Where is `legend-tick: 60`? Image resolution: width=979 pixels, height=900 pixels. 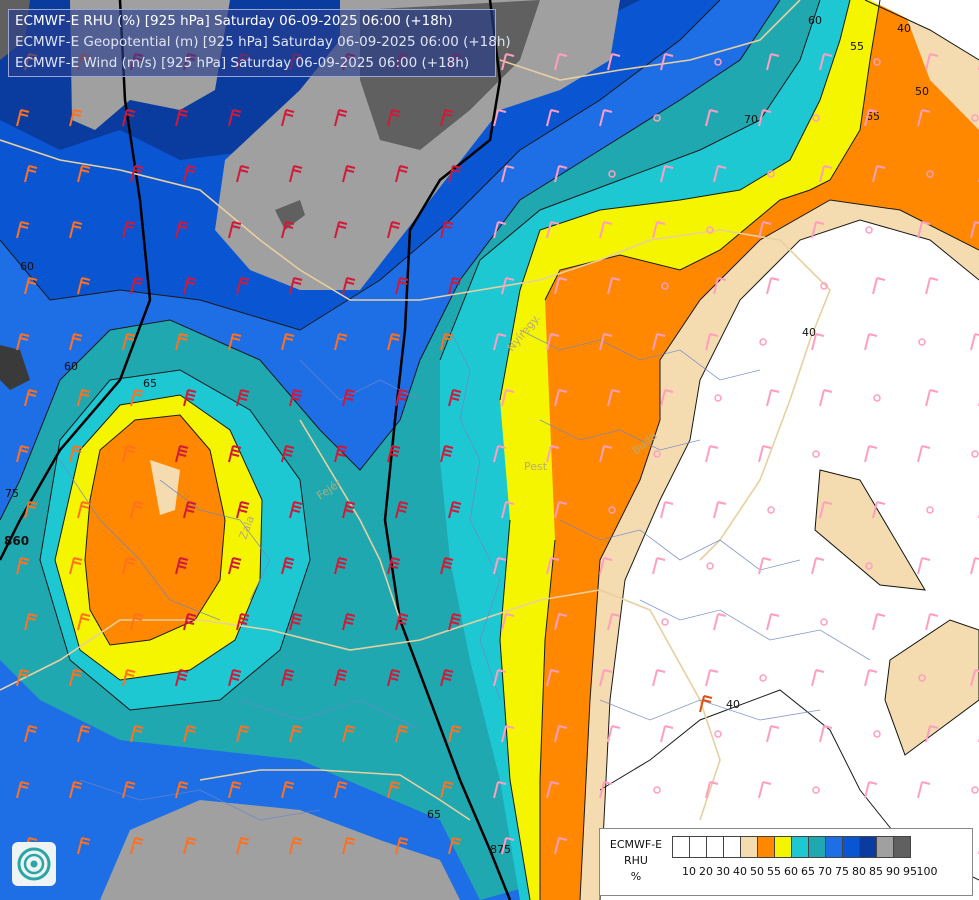 legend-tick: 60 is located at coordinates (791, 871).